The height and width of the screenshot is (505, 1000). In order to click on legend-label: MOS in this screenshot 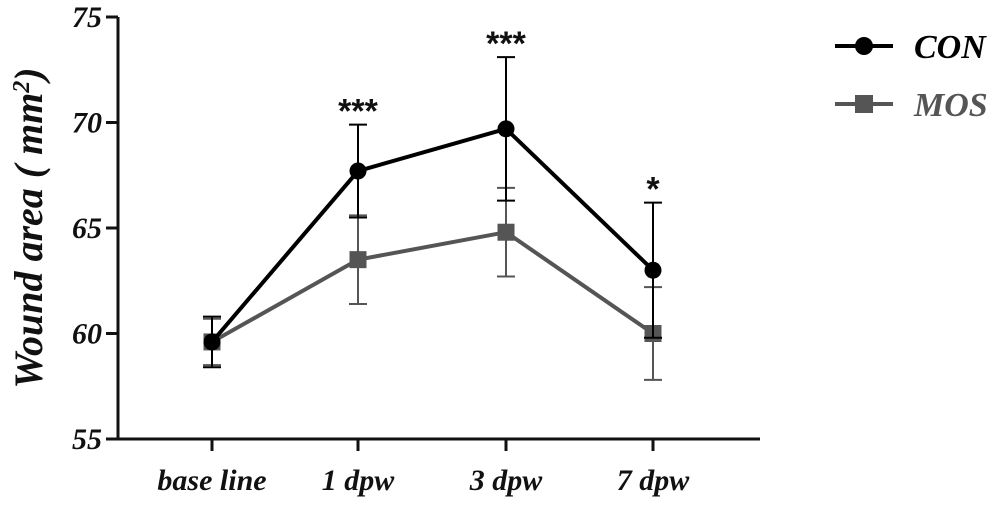, I will do `click(950, 105)`.